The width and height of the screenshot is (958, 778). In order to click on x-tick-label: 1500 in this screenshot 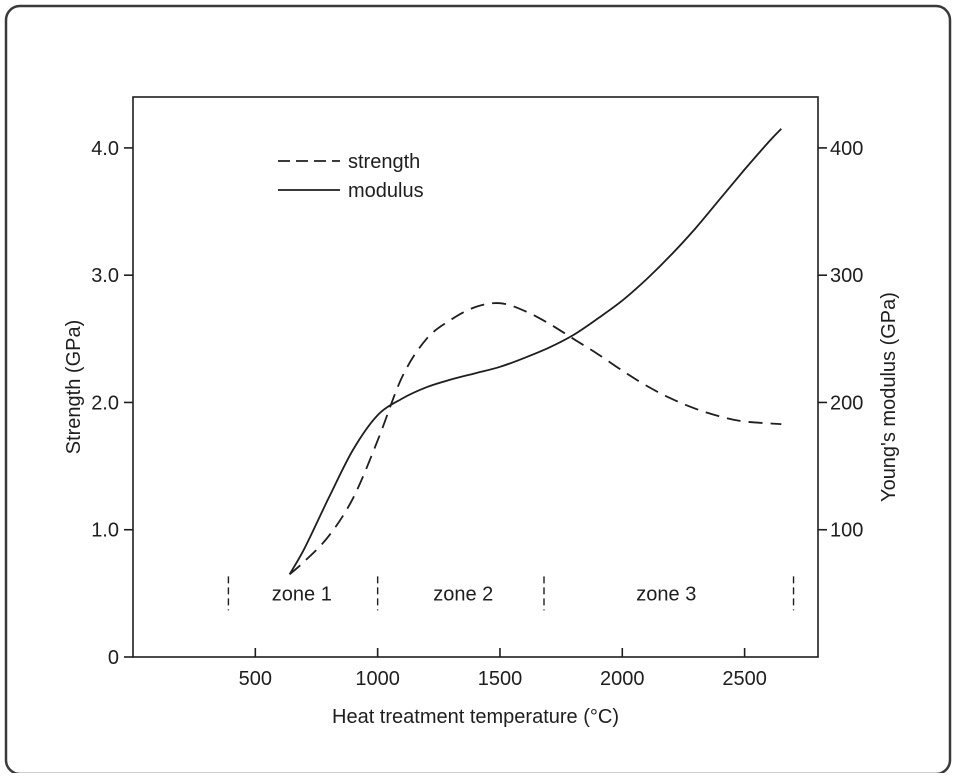, I will do `click(500, 679)`.